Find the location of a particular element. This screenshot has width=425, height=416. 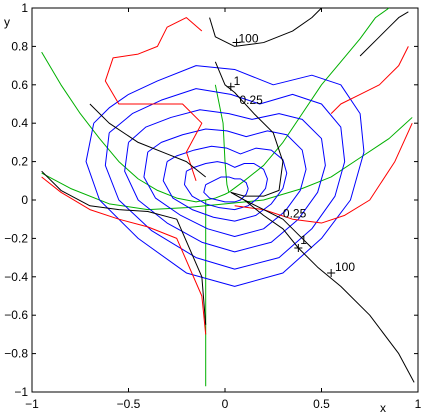

y-tick-label: 0.8 is located at coordinates (19, 46).